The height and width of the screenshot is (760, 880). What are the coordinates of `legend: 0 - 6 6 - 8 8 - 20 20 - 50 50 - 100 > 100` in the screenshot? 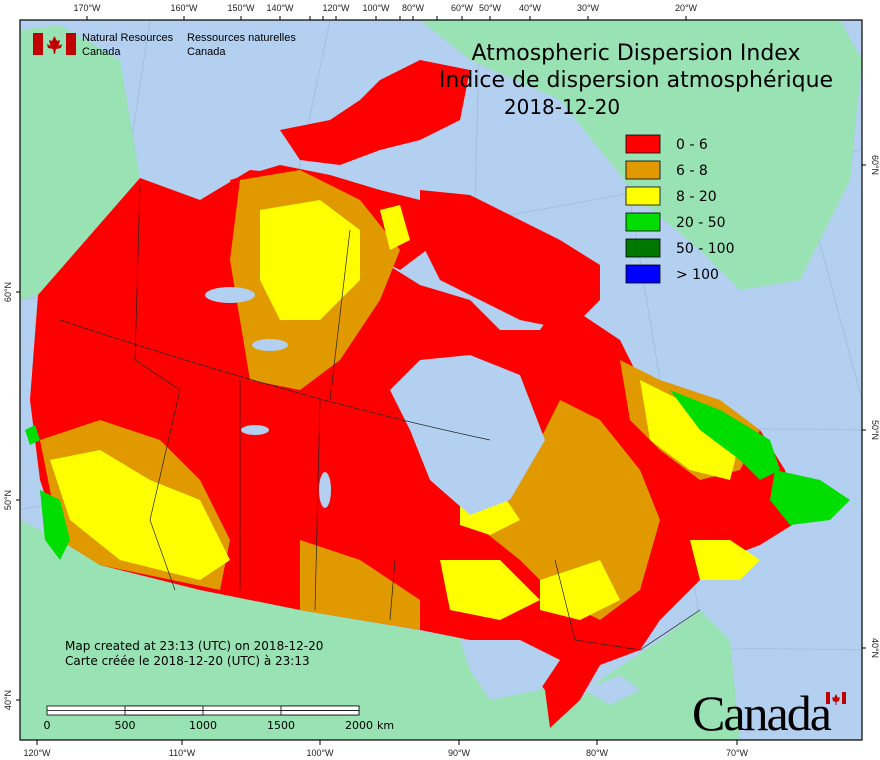 It's located at (680, 209).